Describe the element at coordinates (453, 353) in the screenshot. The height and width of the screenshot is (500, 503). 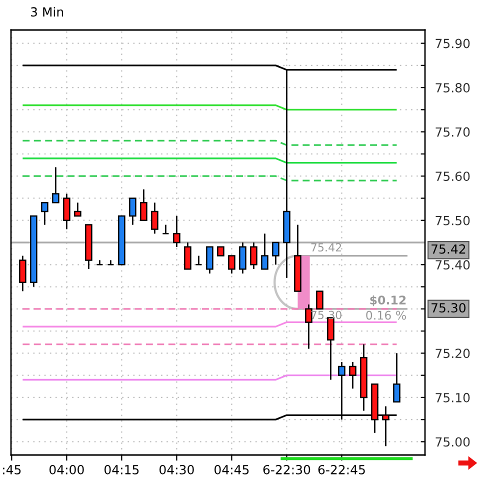
I see `y-tick-label: 75.20` at that location.